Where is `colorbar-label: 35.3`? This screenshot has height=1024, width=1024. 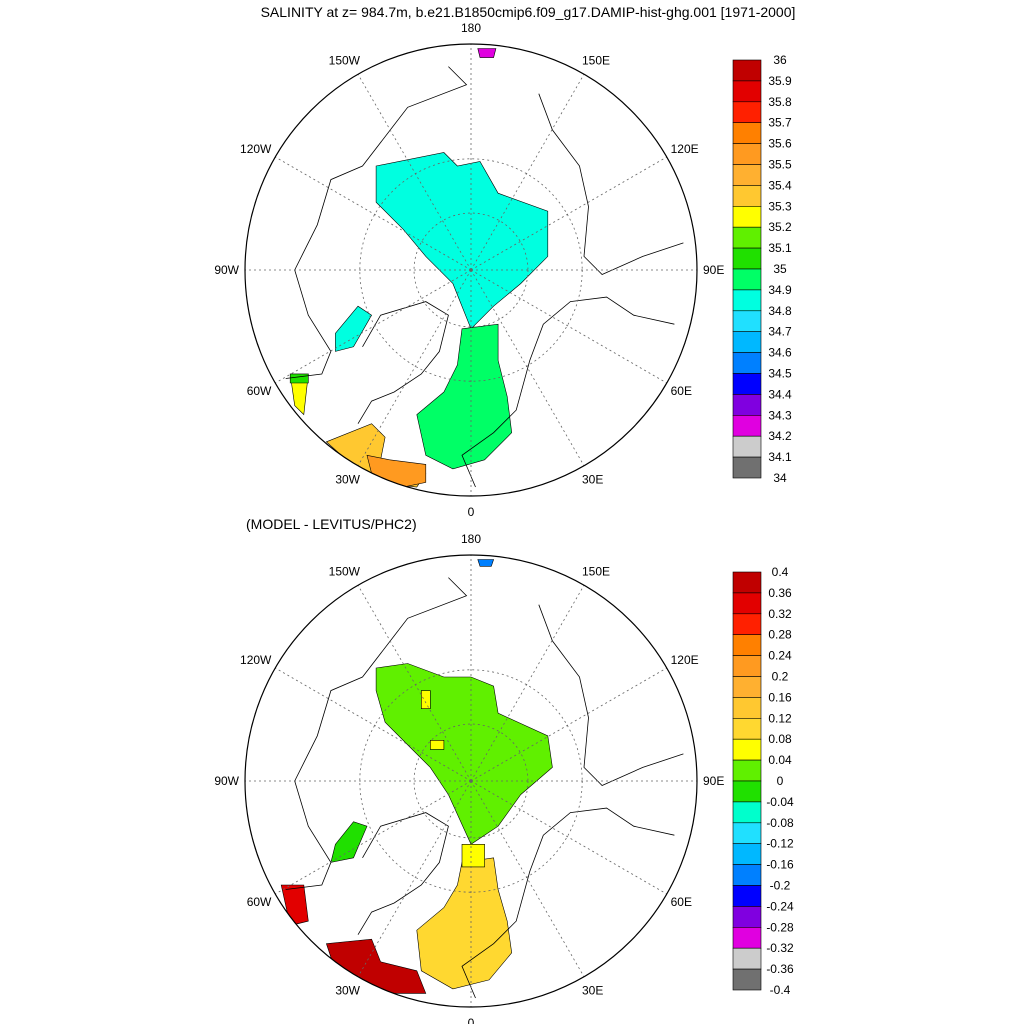 colorbar-label: 35.3 is located at coordinates (780, 206).